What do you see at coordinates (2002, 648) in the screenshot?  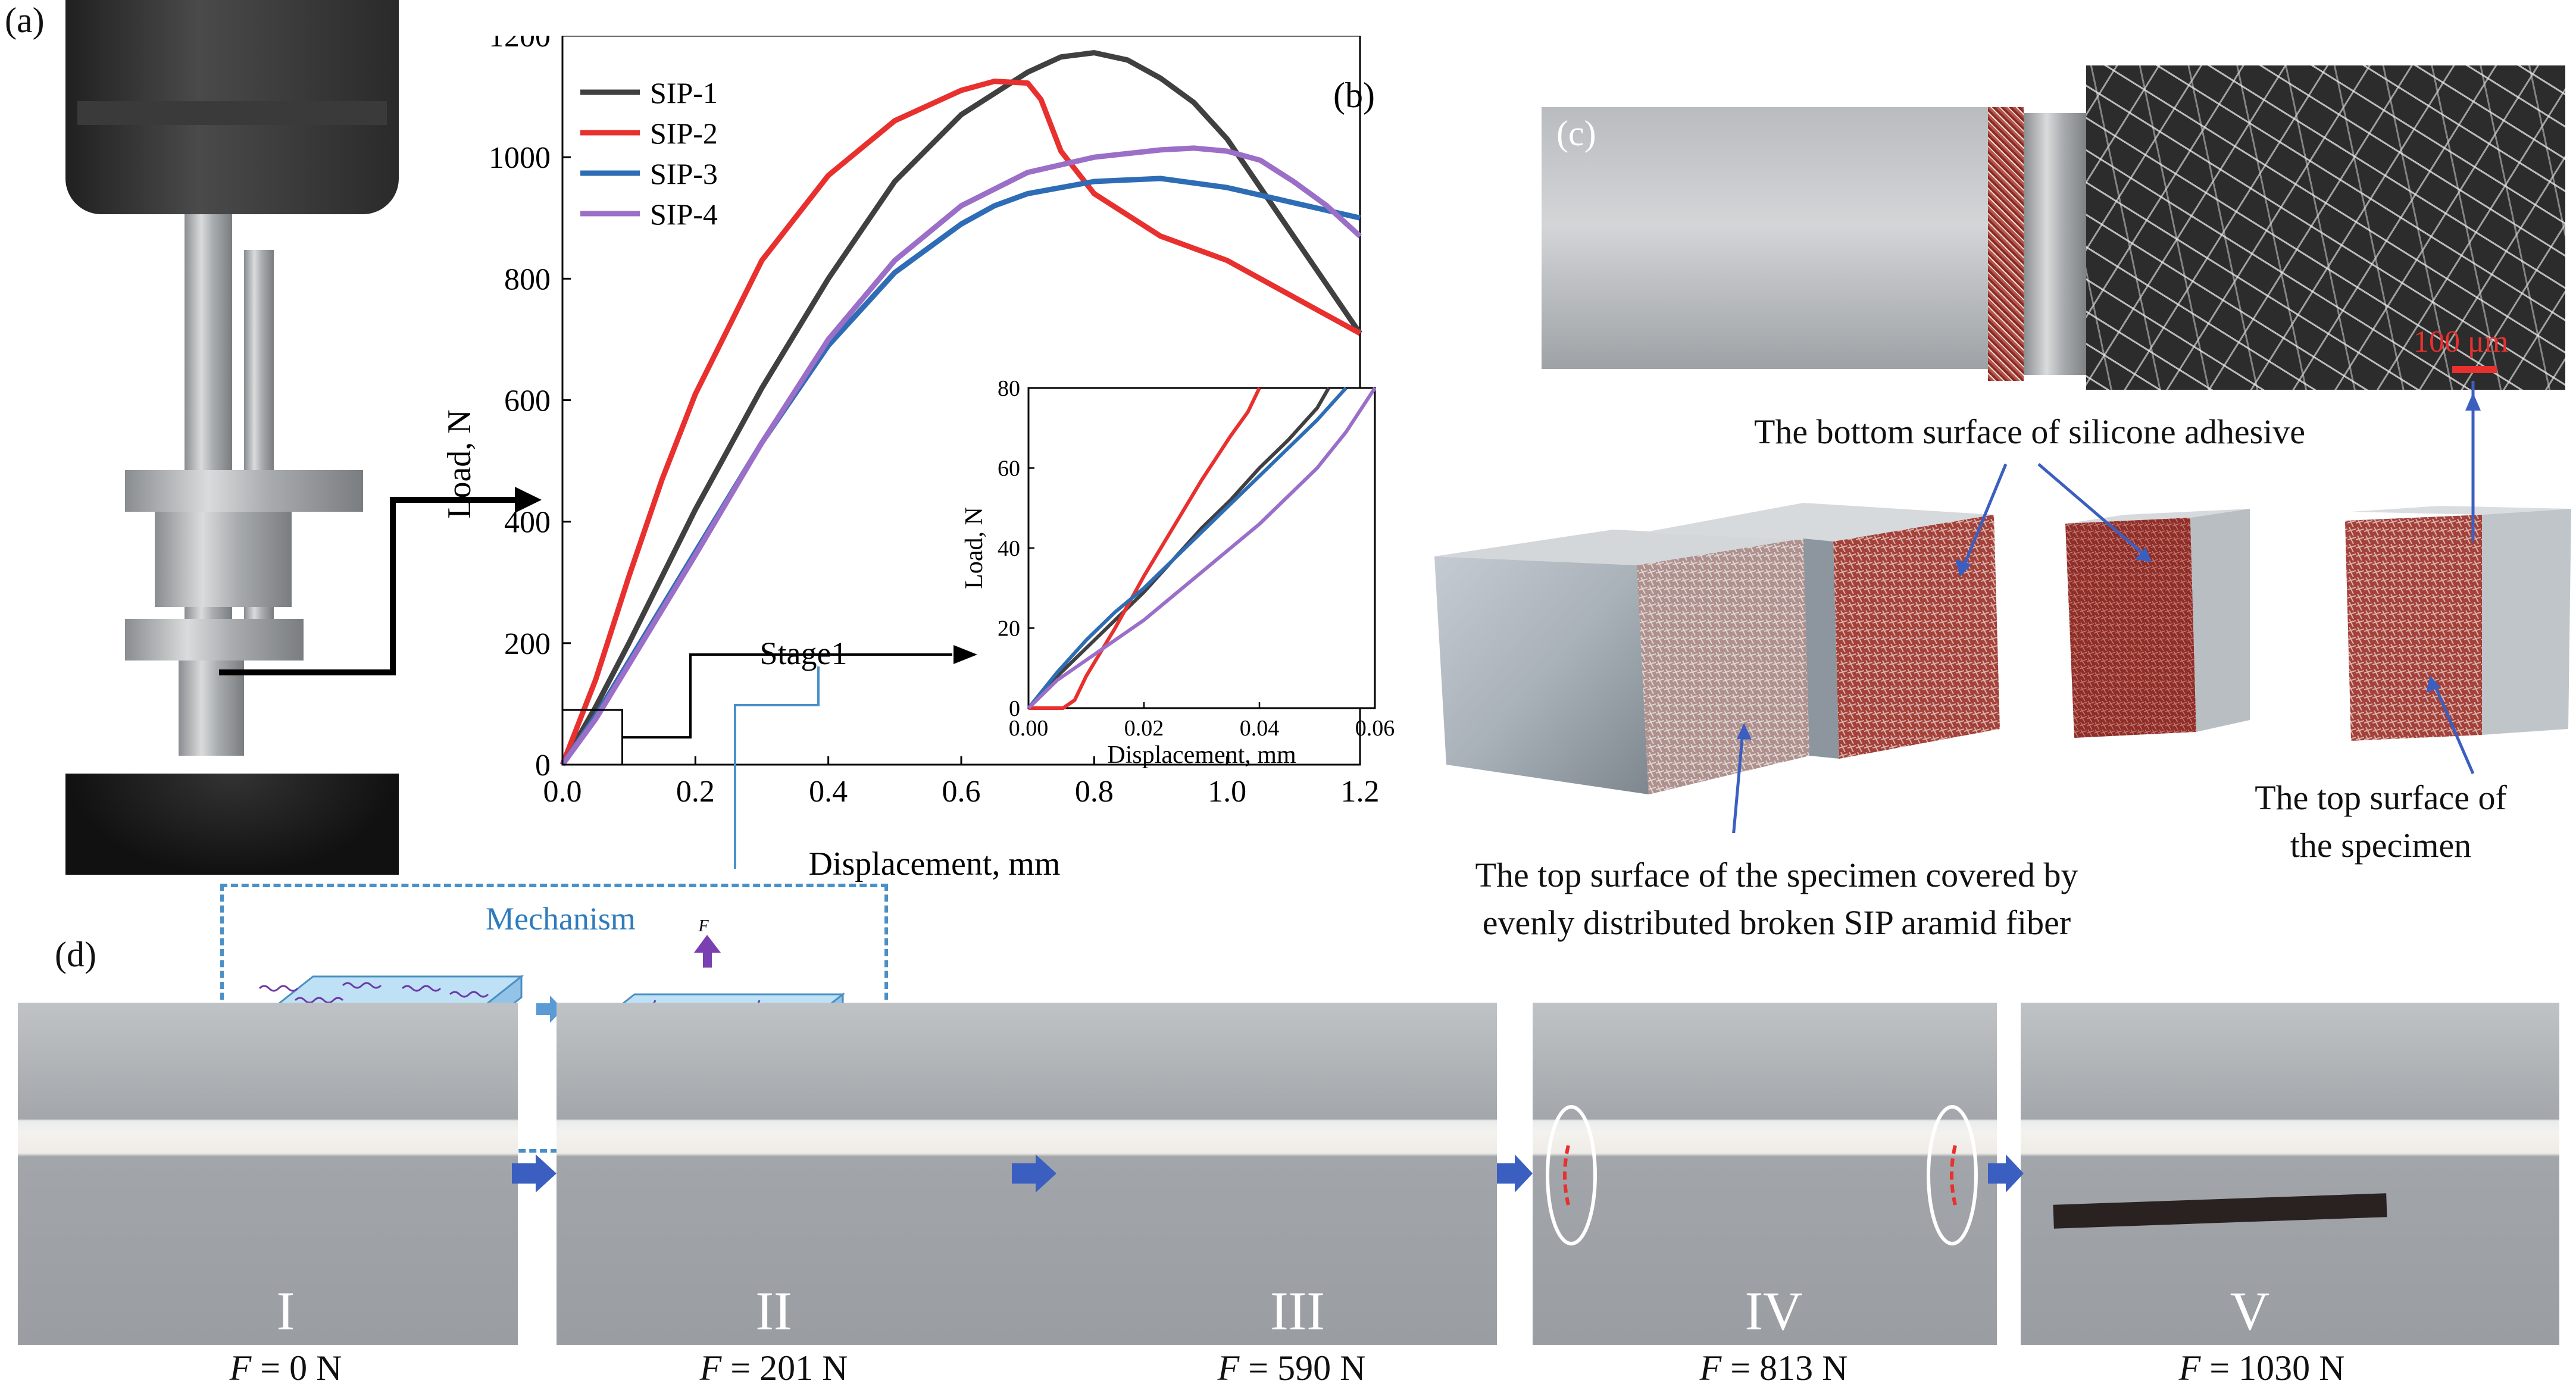 I see `fracture-specimens-photo` at bounding box center [2002, 648].